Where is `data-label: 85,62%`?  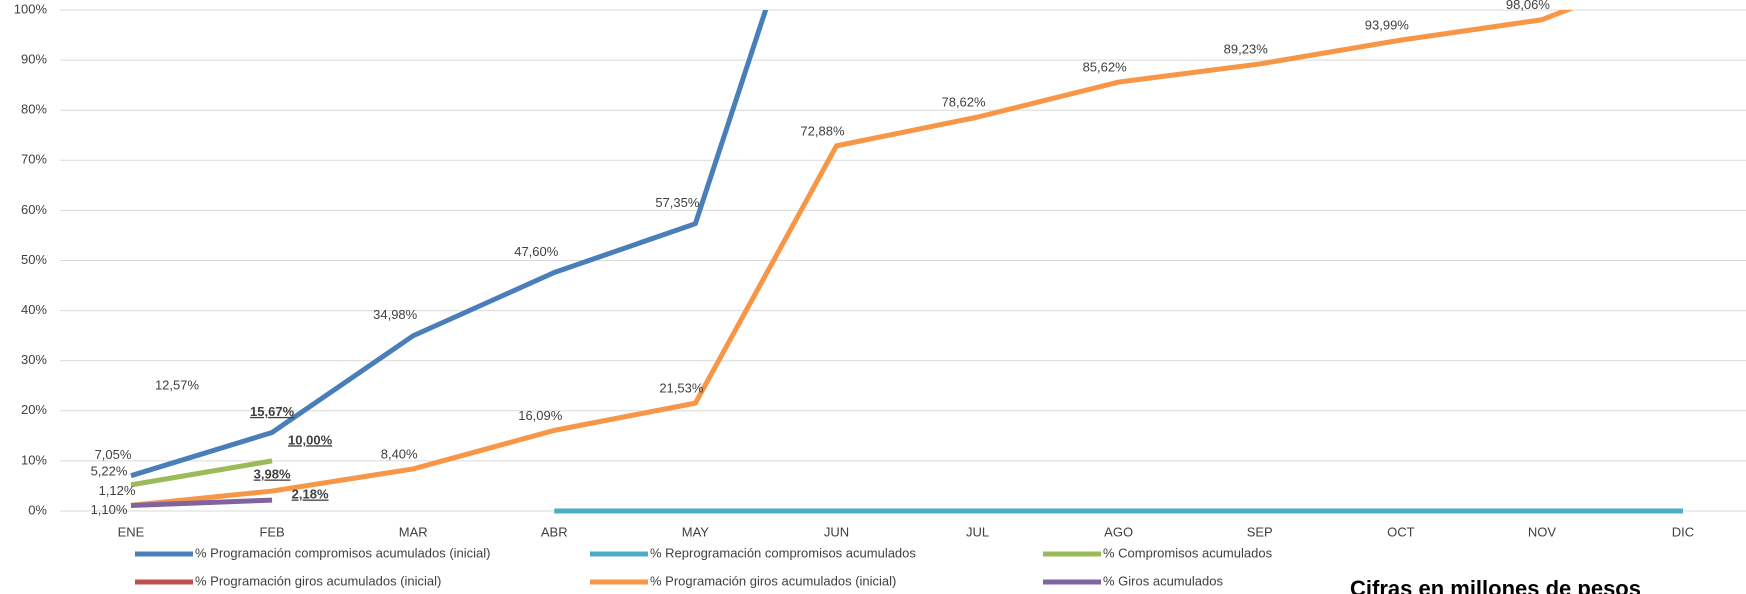
data-label: 85,62% is located at coordinates (1105, 66).